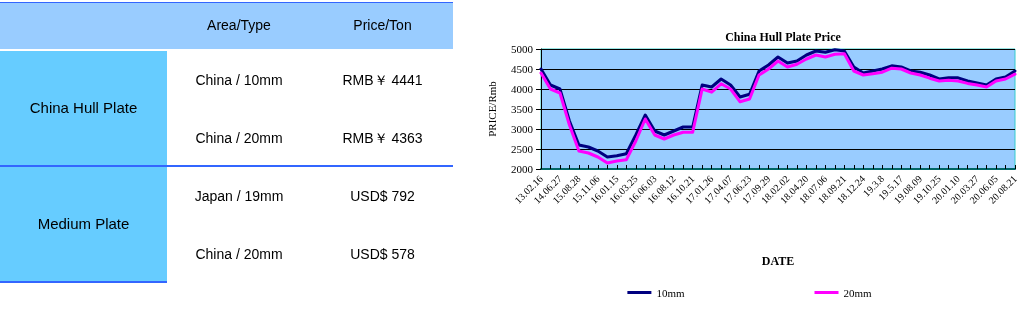  Describe the element at coordinates (783, 37) in the screenshot. I see `chart-title: China Hull Plate Price` at that location.